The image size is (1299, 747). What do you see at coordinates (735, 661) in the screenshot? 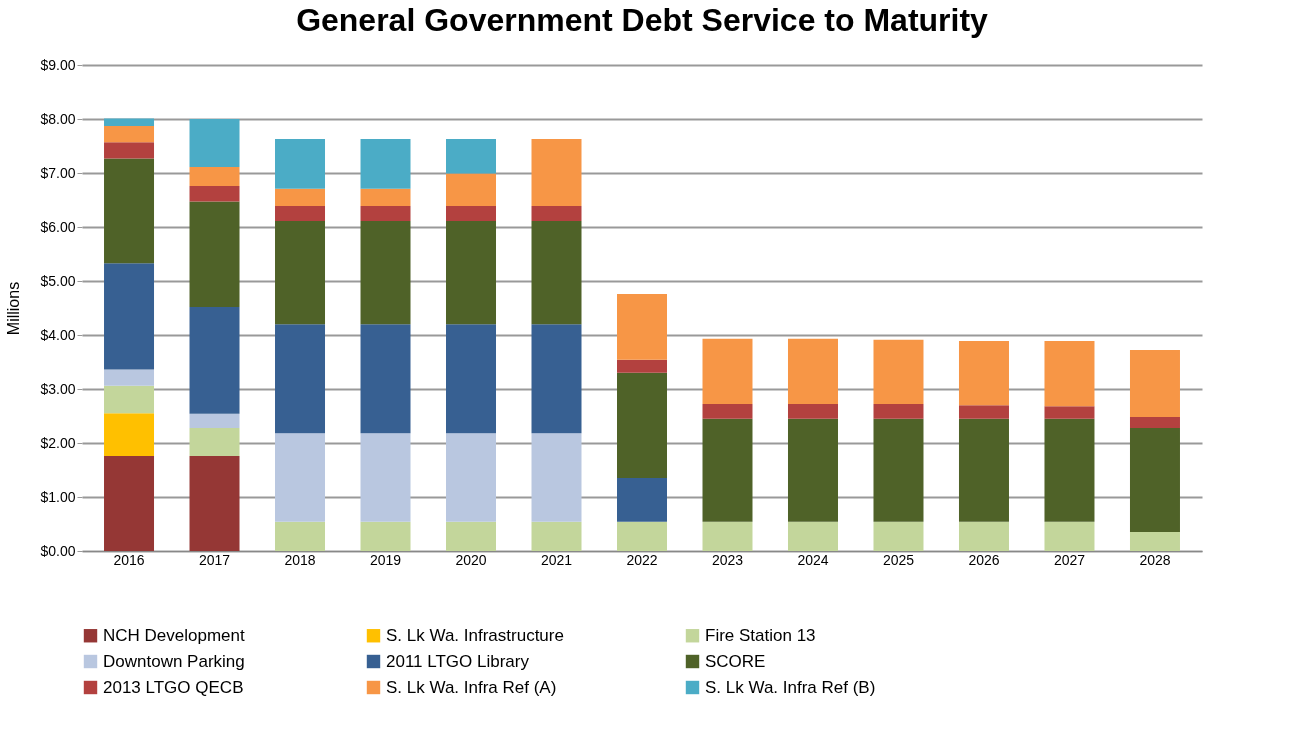
I see `legend-label: SCORE` at bounding box center [735, 661].